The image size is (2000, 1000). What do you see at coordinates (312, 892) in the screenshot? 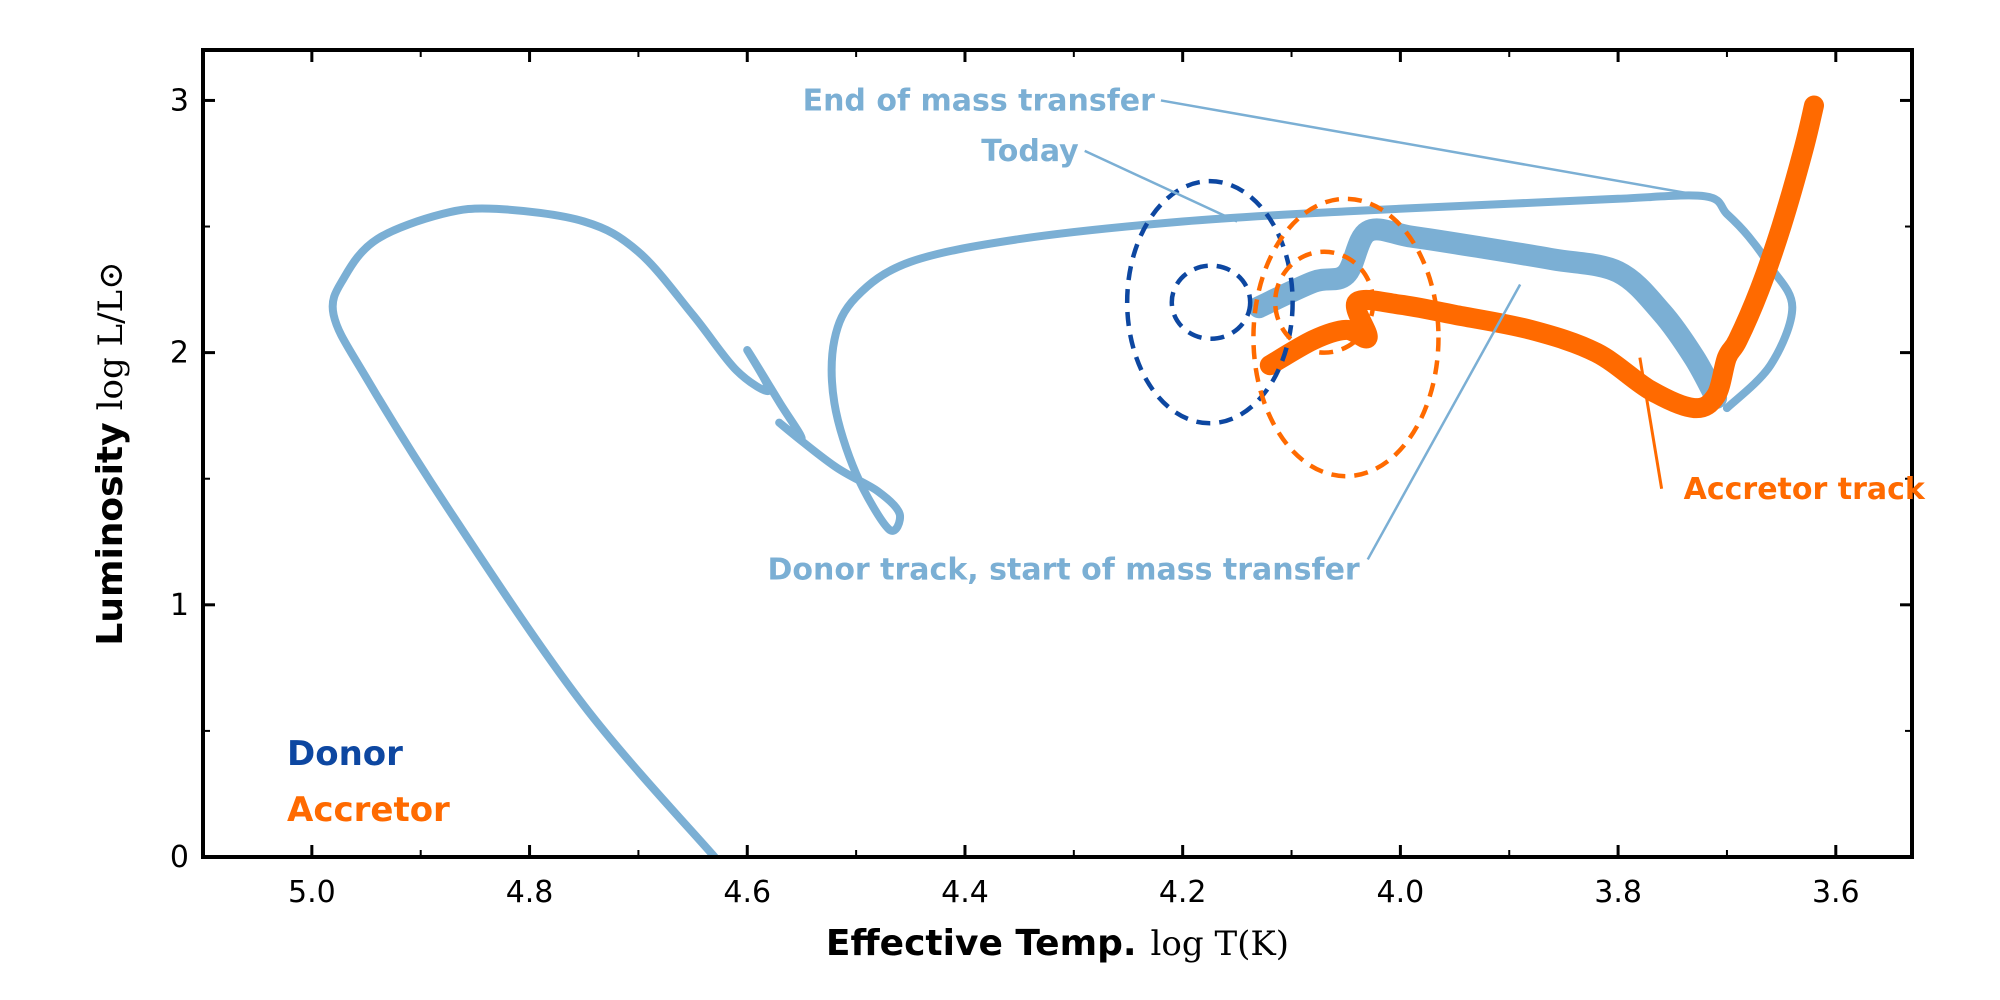
I see `x-tick-label: 5.0` at bounding box center [312, 892].